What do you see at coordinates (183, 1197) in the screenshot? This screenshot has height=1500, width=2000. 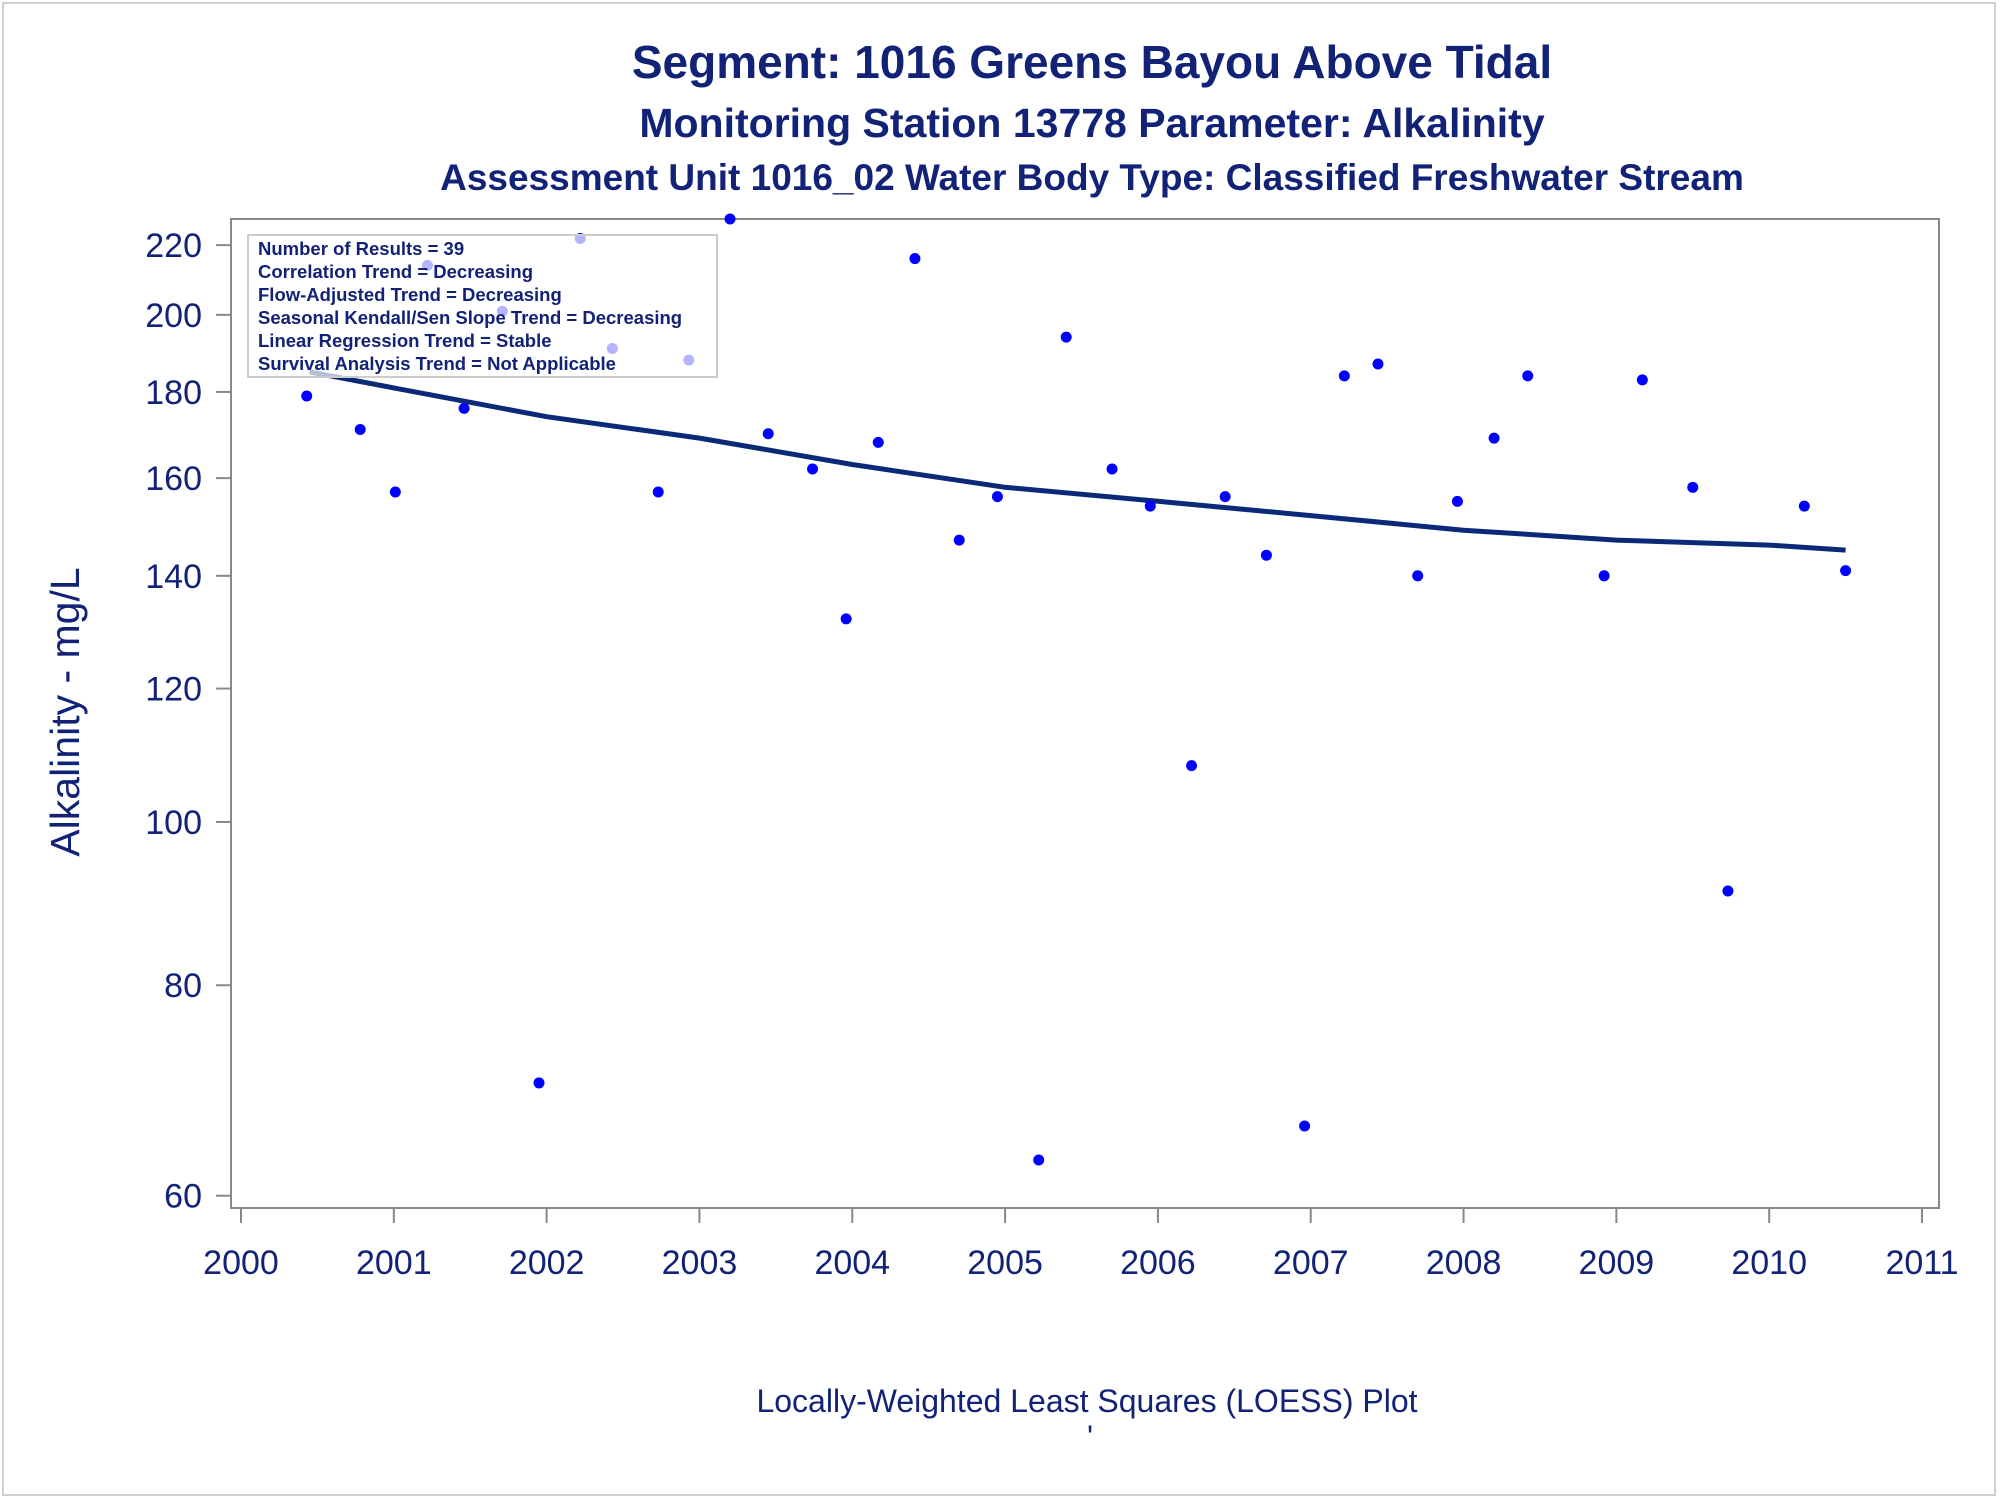 I see `y-tick-label: 60` at bounding box center [183, 1197].